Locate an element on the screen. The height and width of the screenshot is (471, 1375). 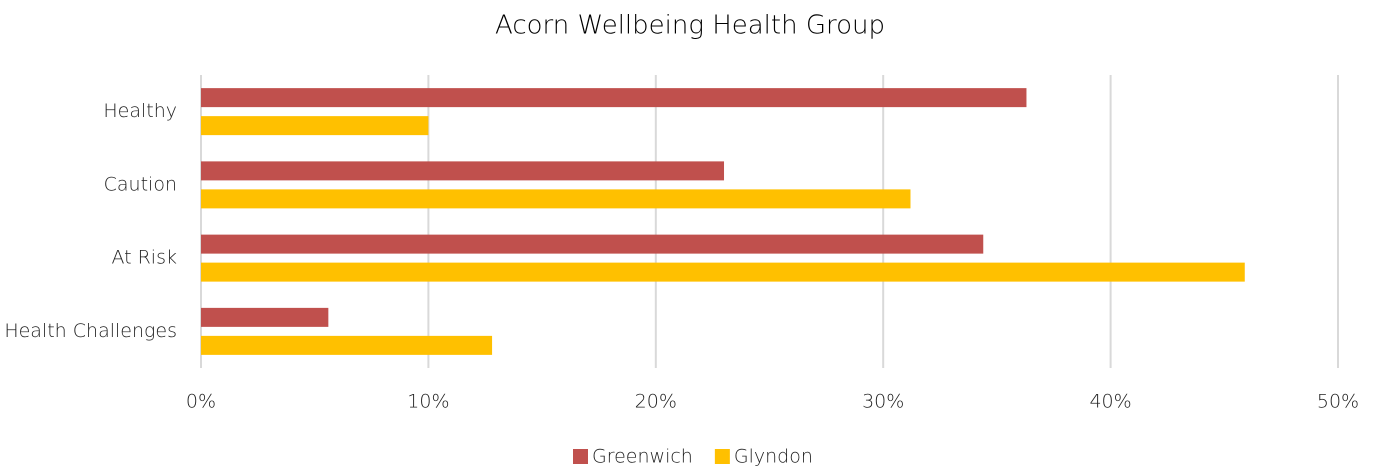
y-tick-label: Healthy is located at coordinates (140, 111).